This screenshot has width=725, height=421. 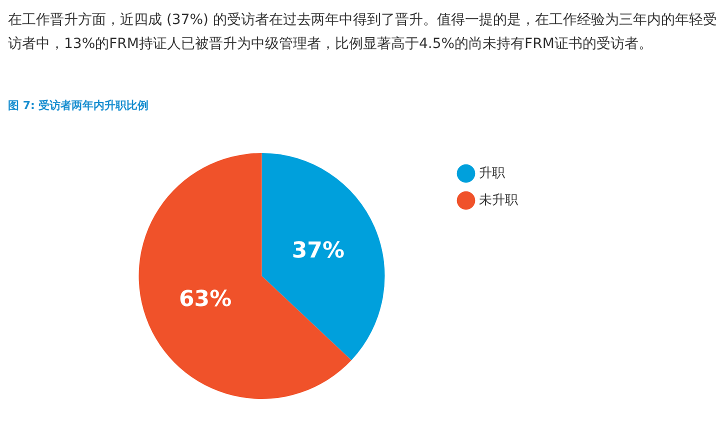 What do you see at coordinates (492, 173) in the screenshot?
I see `legend-label: 升职` at bounding box center [492, 173].